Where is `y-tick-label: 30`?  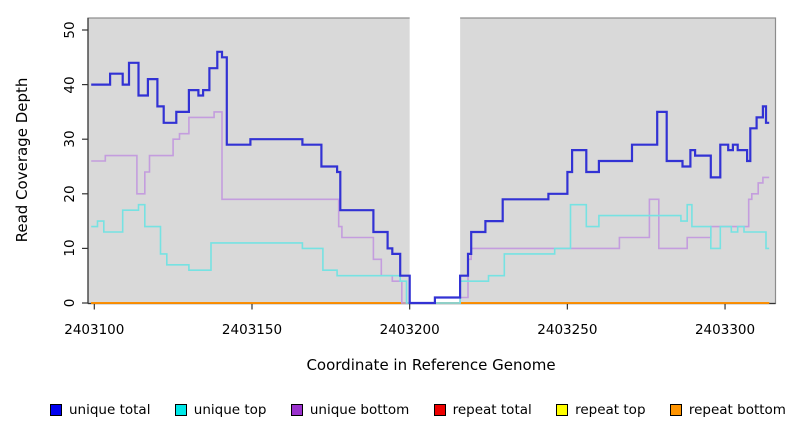
y-tick-label: 30 is located at coordinates (70, 139).